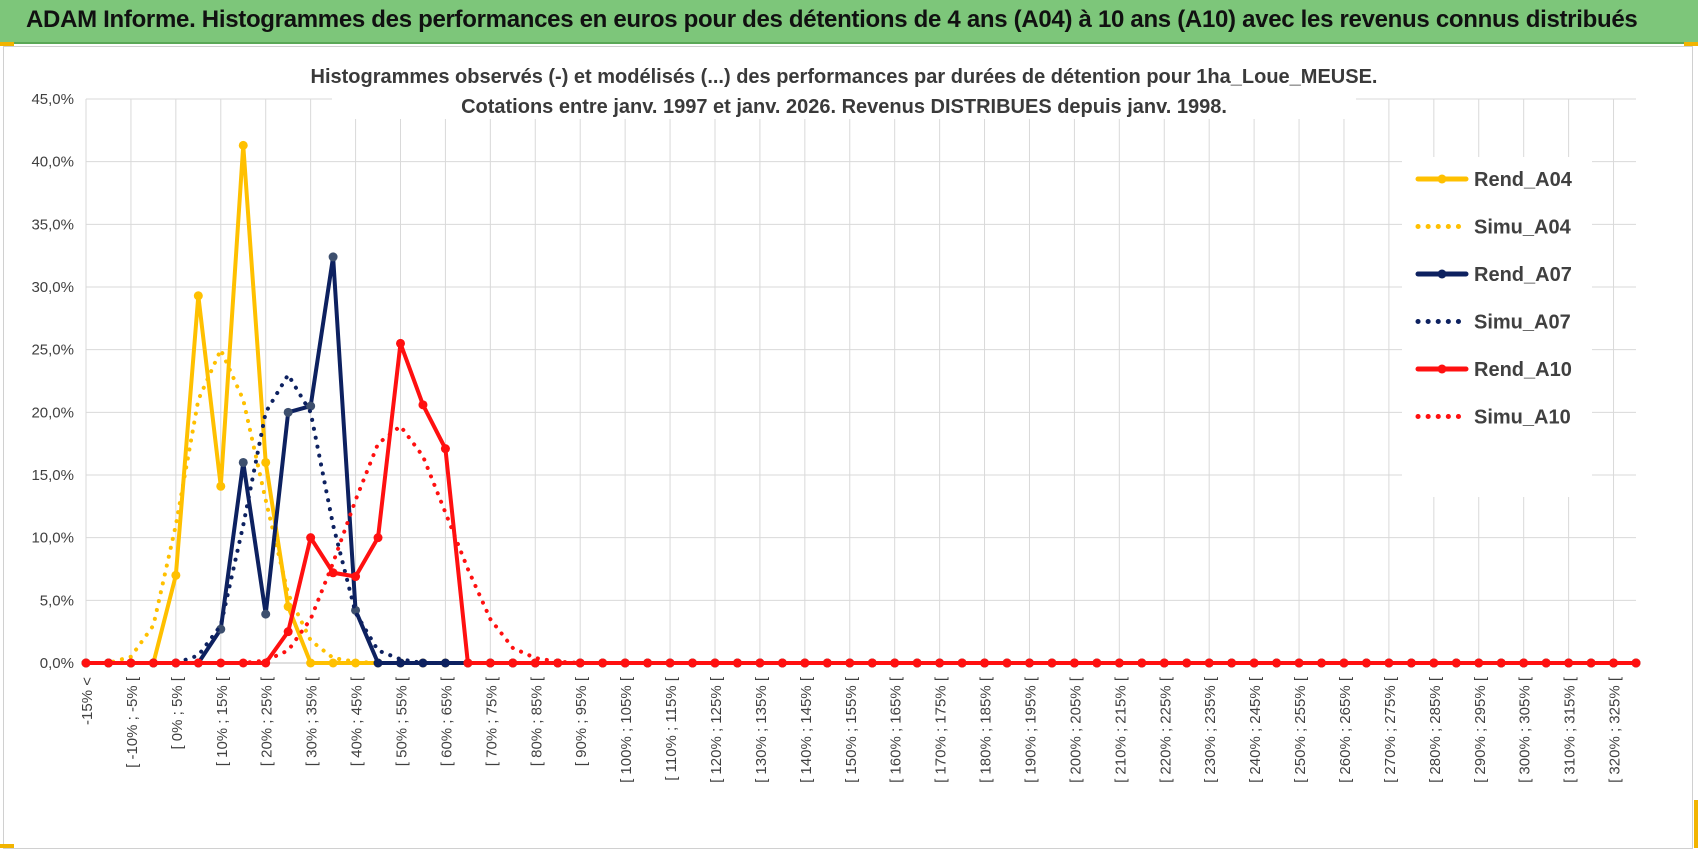  Describe the element at coordinates (986, 729) in the screenshot. I see `x-tick-label: [ 180% ; 185% [` at that location.